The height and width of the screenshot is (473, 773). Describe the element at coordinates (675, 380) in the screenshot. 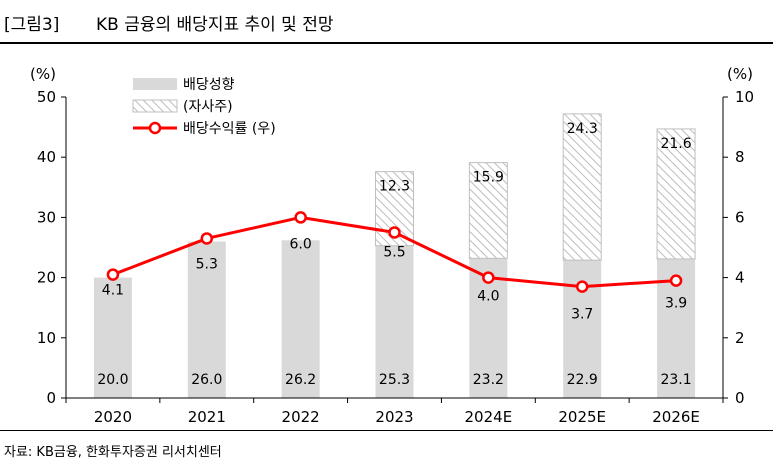

I see `label-payout-2026E: 23.1` at that location.